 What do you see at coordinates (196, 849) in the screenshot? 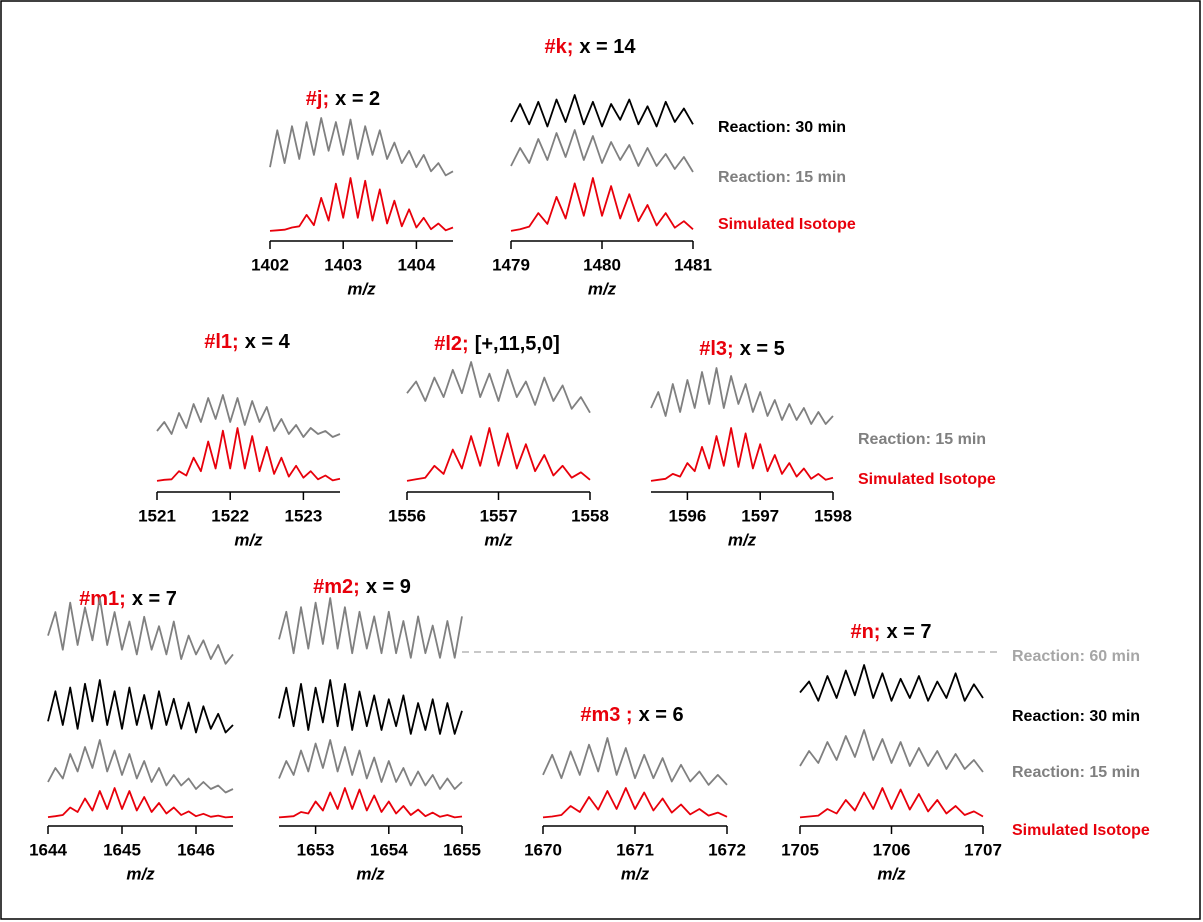
I see `x-tick-label: 1646` at bounding box center [196, 849].